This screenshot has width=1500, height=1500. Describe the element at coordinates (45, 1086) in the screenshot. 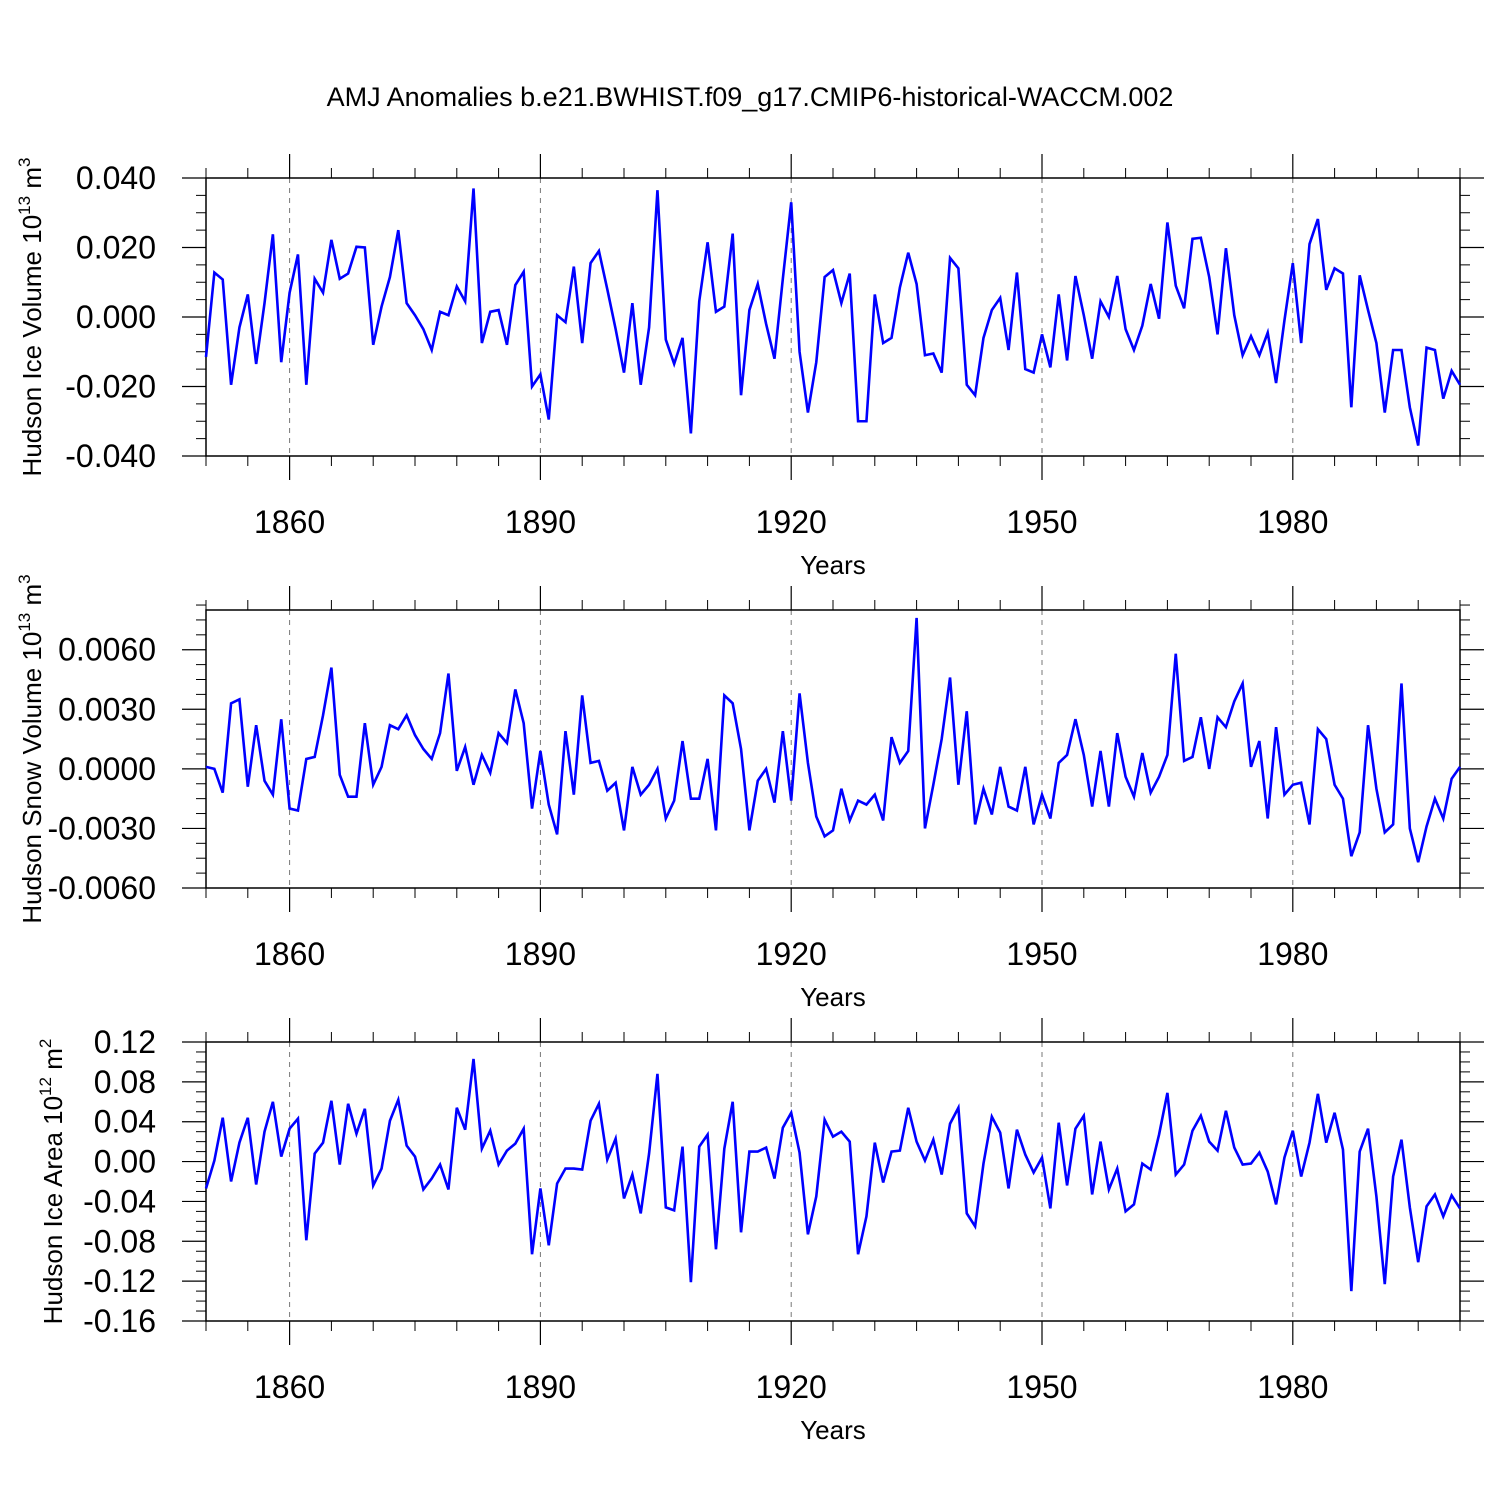

I see `y-axis-label-exponent: 12` at that location.